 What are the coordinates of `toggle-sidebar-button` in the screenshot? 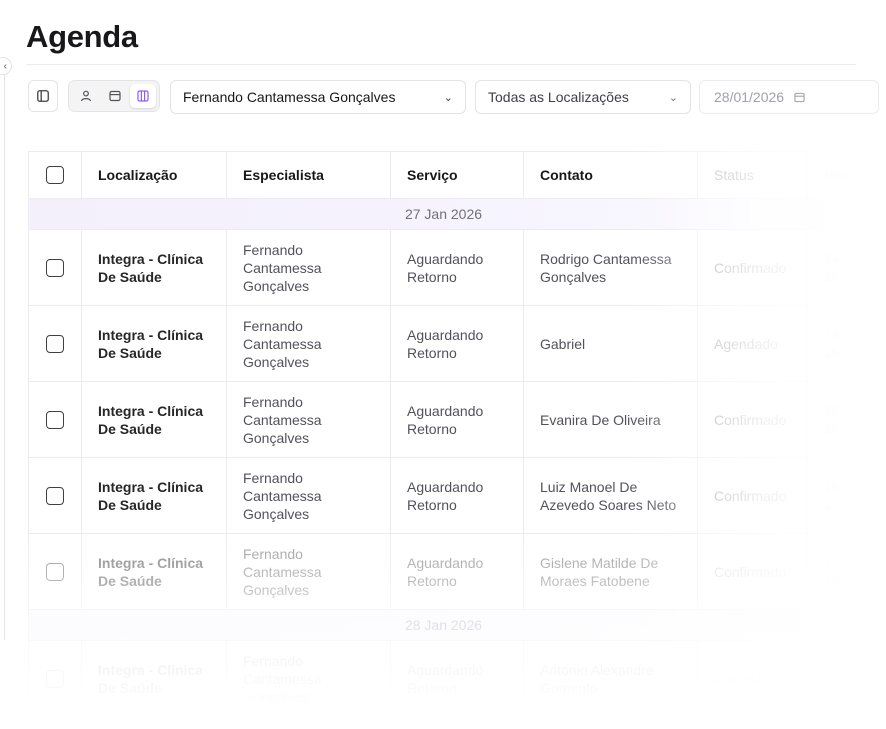 It's located at (43, 96).